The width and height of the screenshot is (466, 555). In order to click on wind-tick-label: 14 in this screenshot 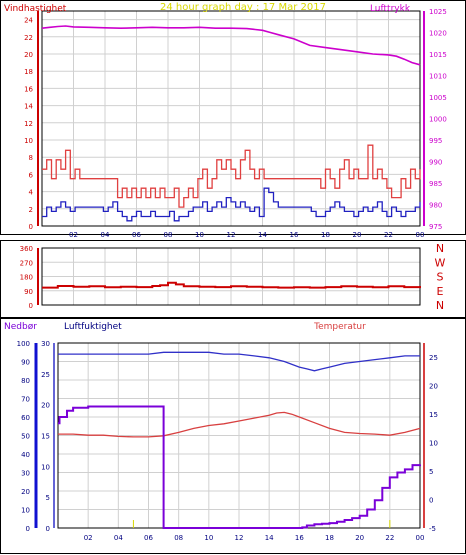, I will do `click(28, 107)`.